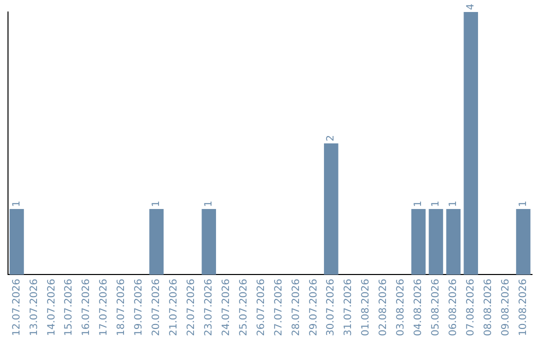 This screenshot has width=540, height=340. Describe the element at coordinates (69, 307) in the screenshot. I see `x-tick-label: 15.07.2026` at that location.